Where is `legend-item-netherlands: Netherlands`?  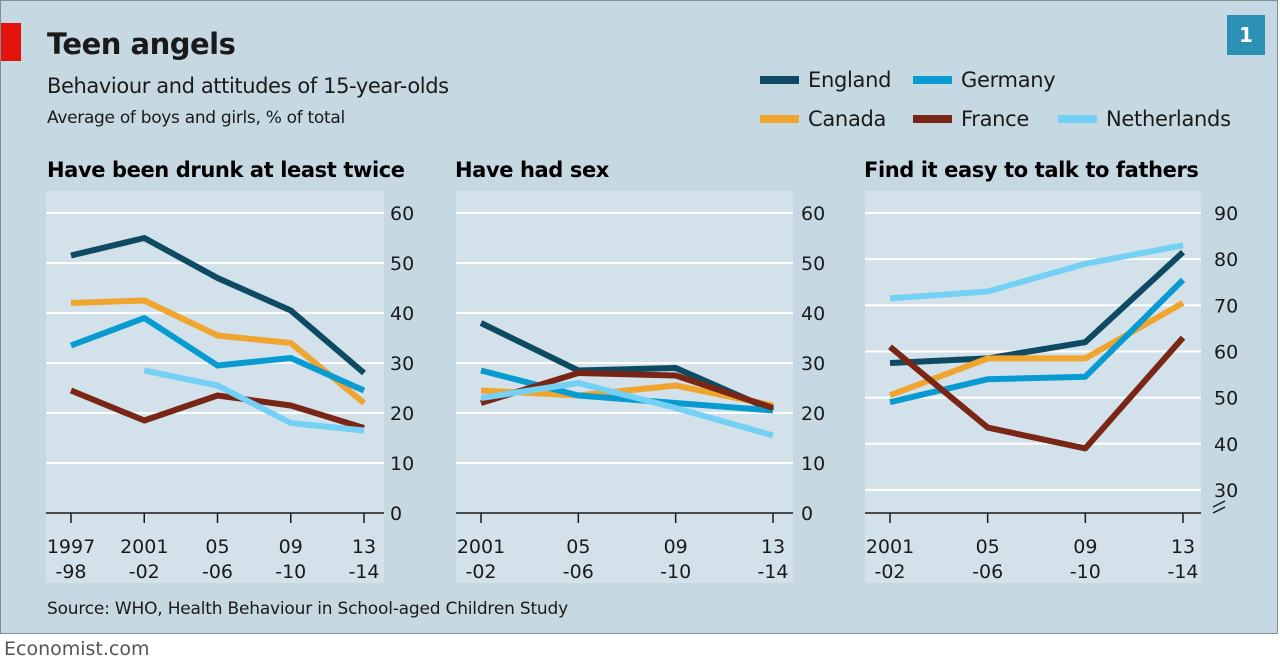
legend-item-netherlands: Netherlands is located at coordinates (1144, 119).